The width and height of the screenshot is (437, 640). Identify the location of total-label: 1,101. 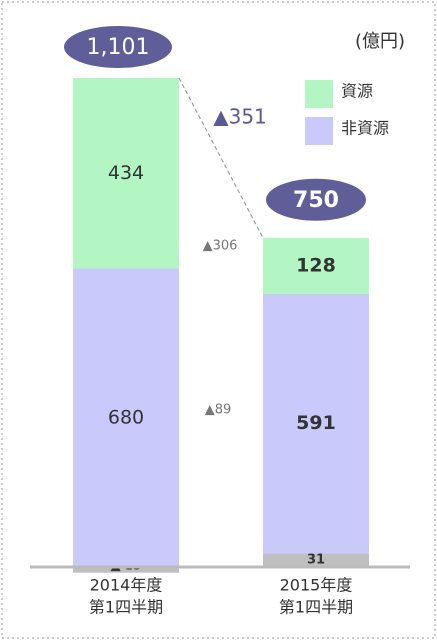
(118, 47).